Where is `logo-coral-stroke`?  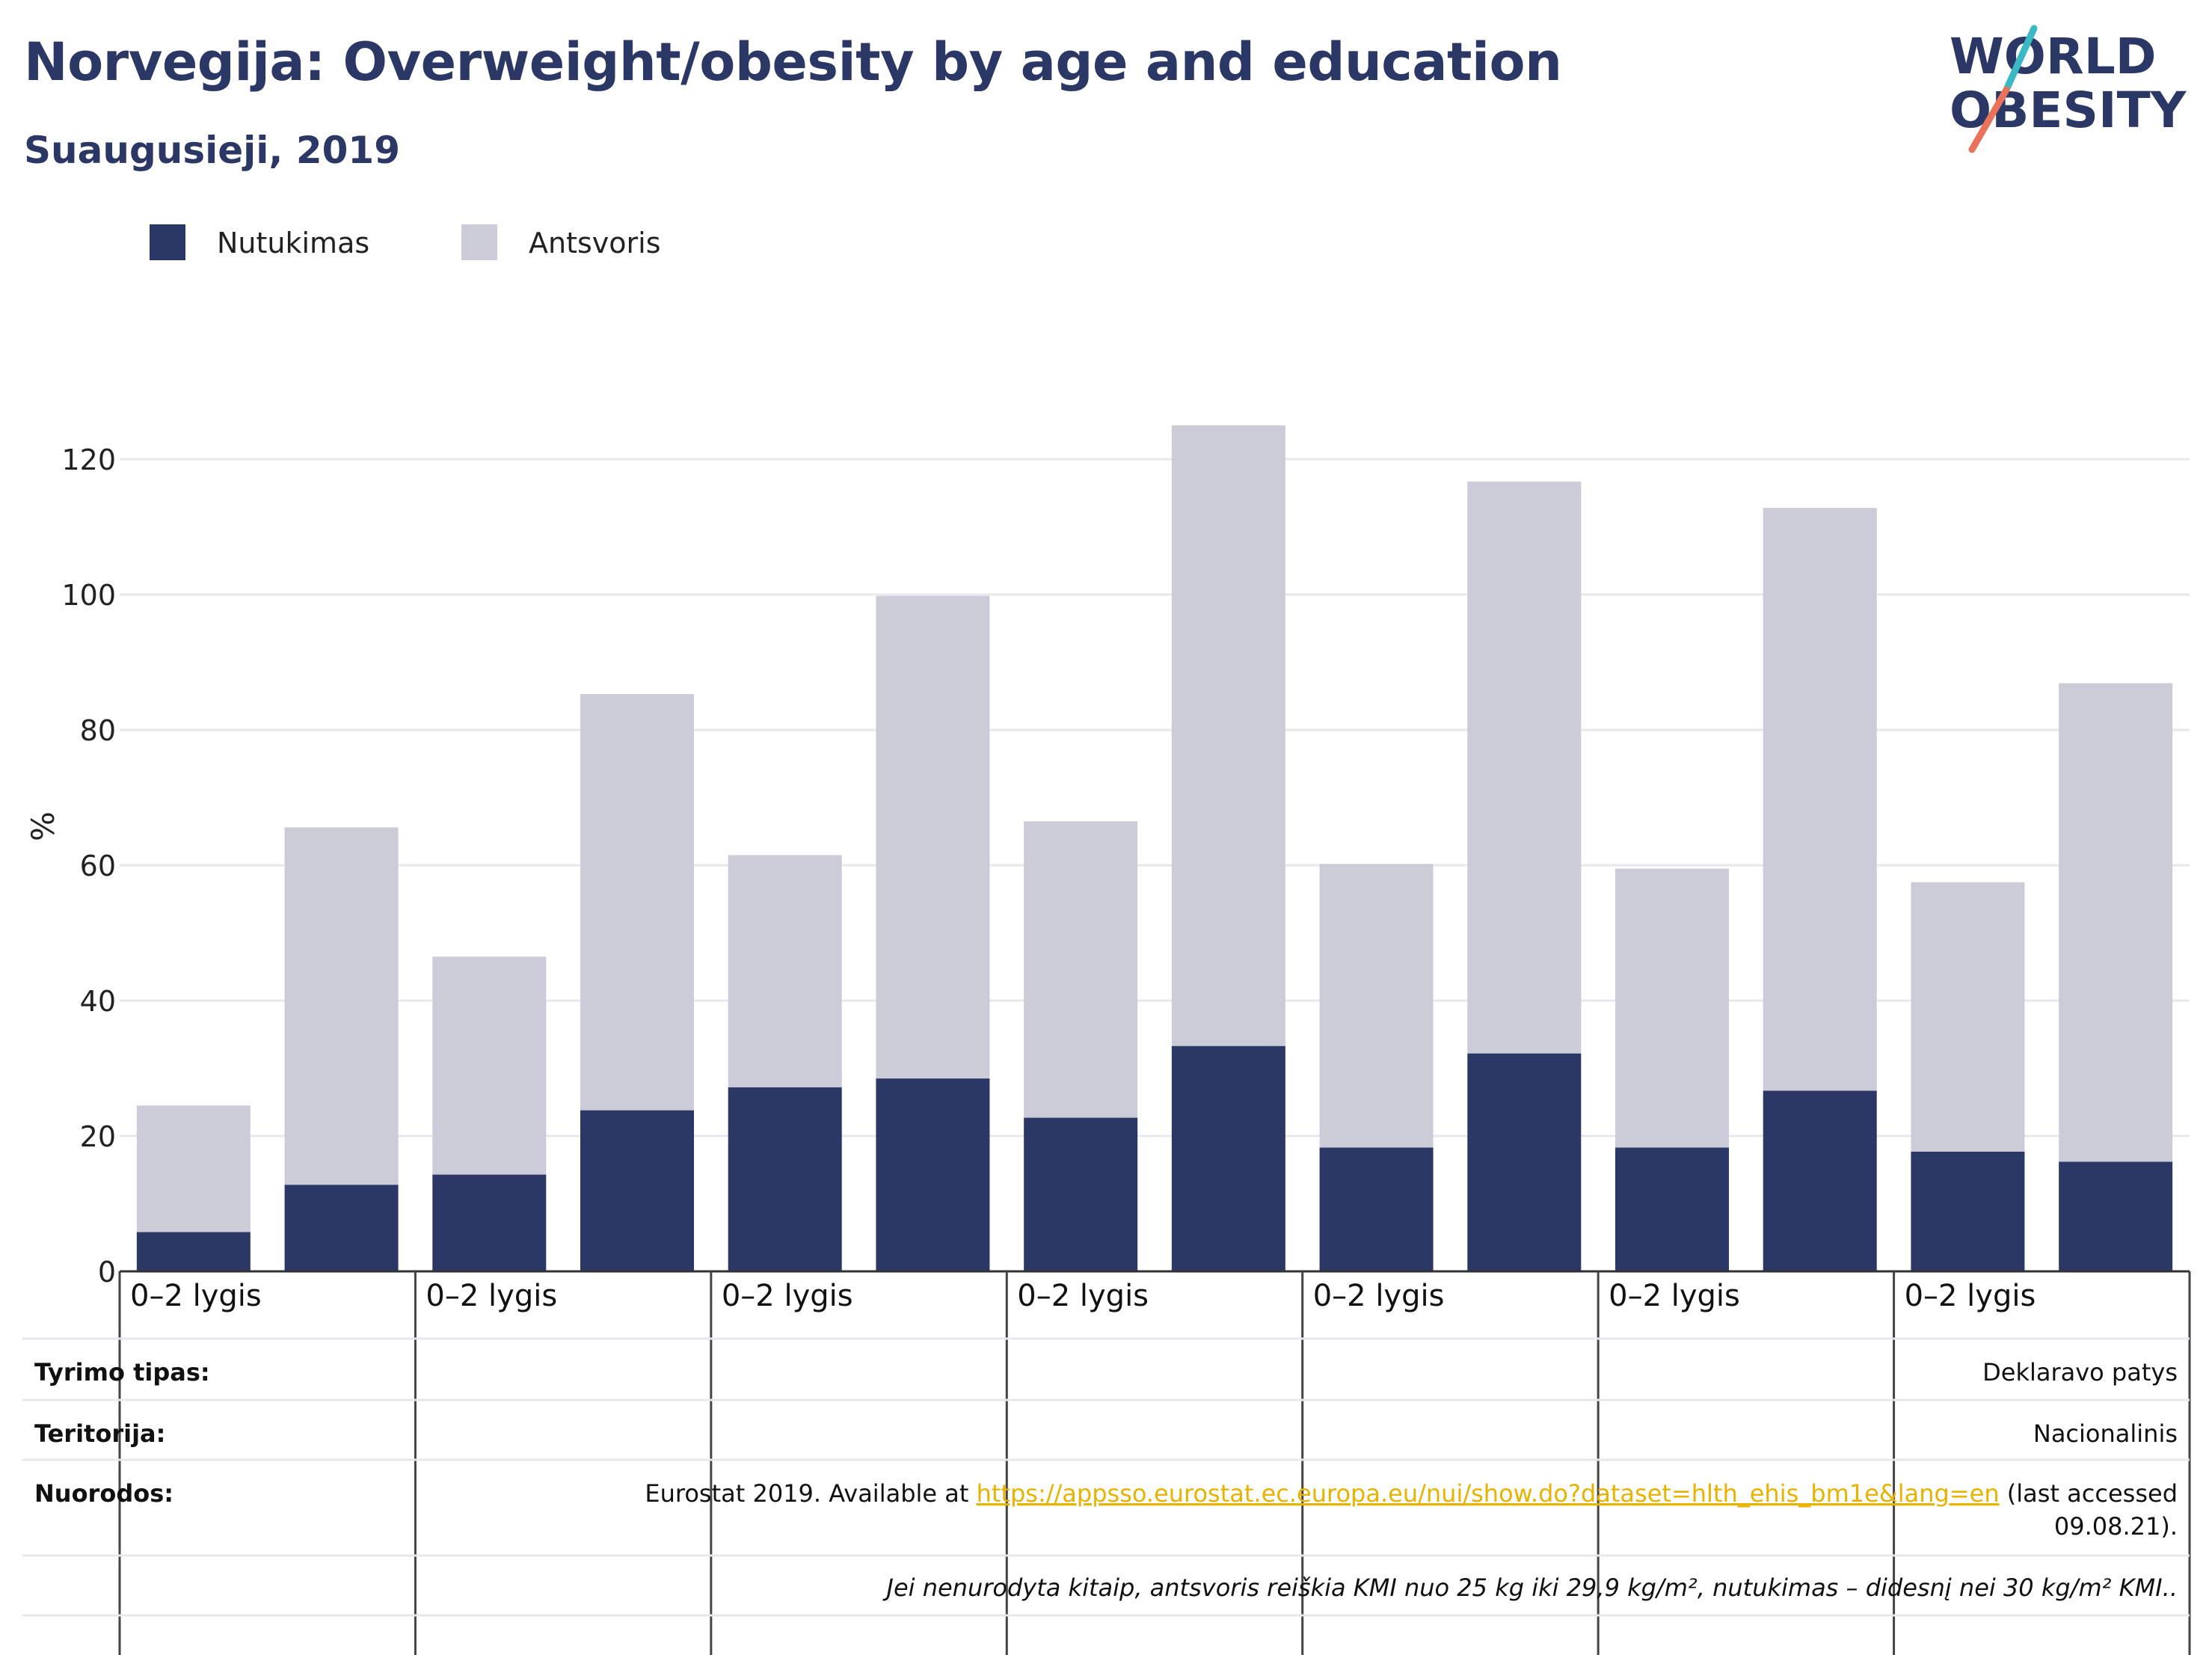 logo-coral-stroke is located at coordinates (1989, 119).